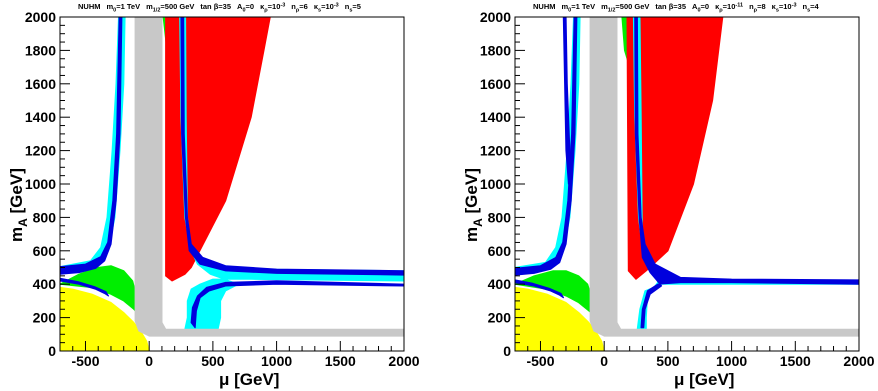  I want to click on y-tick-label: 1000, so click(40, 184).